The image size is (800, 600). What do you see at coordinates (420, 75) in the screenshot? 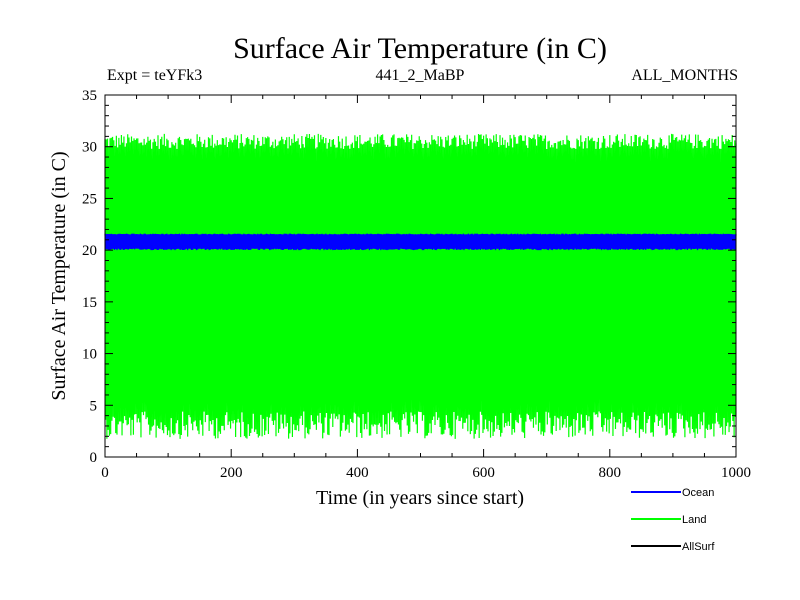
I see `period-label: 441_2_MaBP` at bounding box center [420, 75].